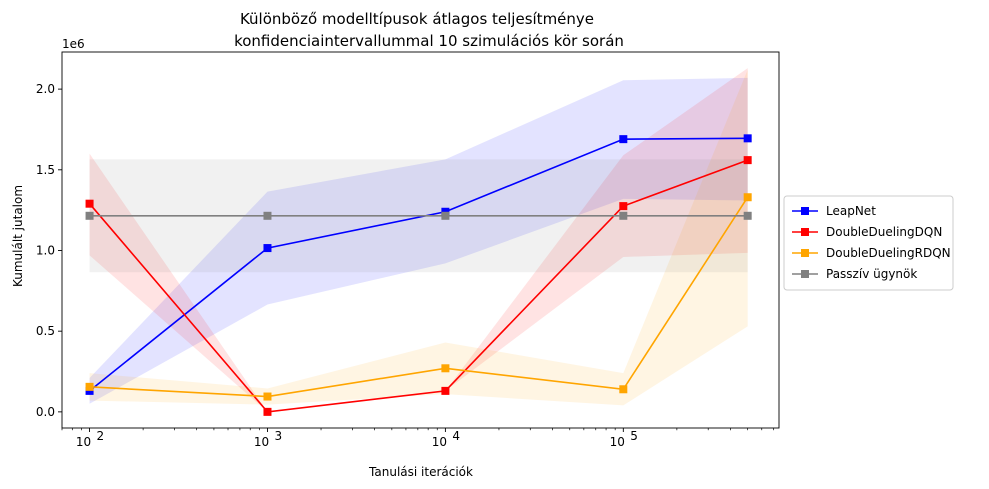 The height and width of the screenshot is (489, 989). What do you see at coordinates (101, 436) in the screenshot?
I see `x-tick-exponent: 2` at bounding box center [101, 436].